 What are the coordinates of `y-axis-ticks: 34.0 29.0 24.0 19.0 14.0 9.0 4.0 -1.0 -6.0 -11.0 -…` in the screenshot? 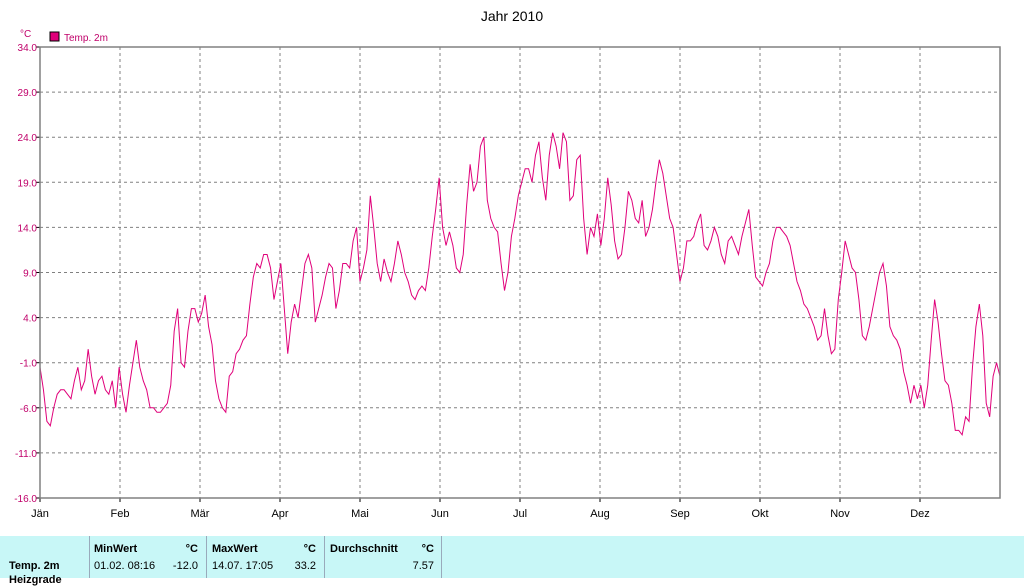 It's located at (27, 274).